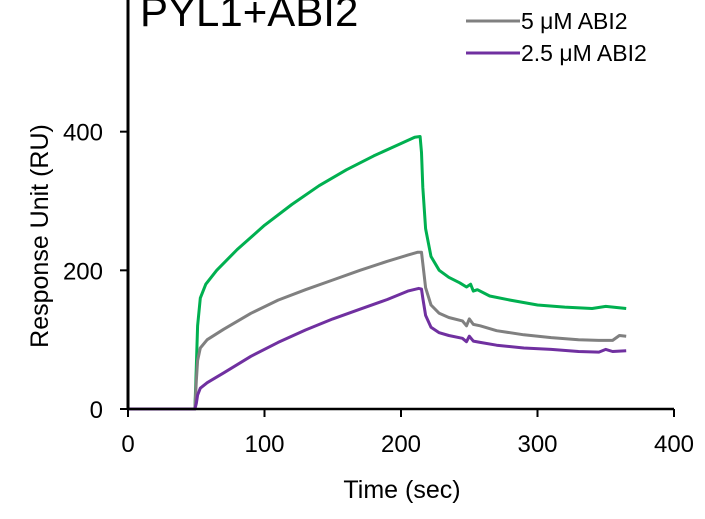 This screenshot has width=705, height=519. What do you see at coordinates (401, 490) in the screenshot?
I see `x-axis-title: Time (sec)` at bounding box center [401, 490].